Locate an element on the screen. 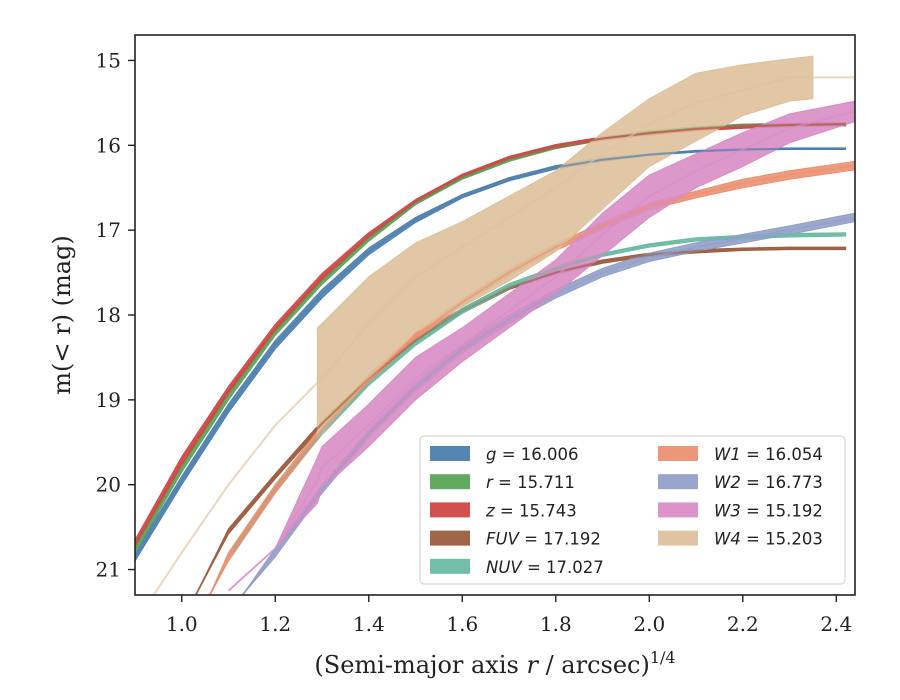 The width and height of the screenshot is (900, 700). y-tick-label: 20 is located at coordinates (108, 485).